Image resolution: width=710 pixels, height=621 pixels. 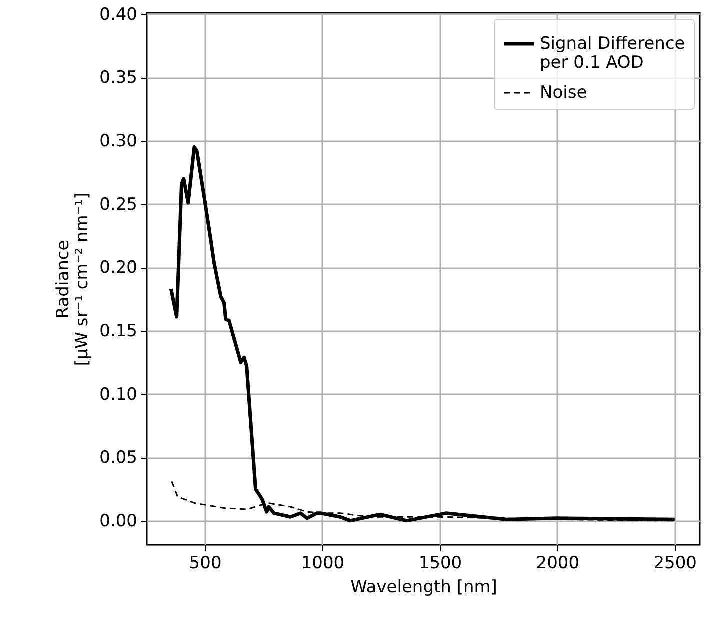 I want to click on x-tick-label: 2000, so click(x=558, y=564).